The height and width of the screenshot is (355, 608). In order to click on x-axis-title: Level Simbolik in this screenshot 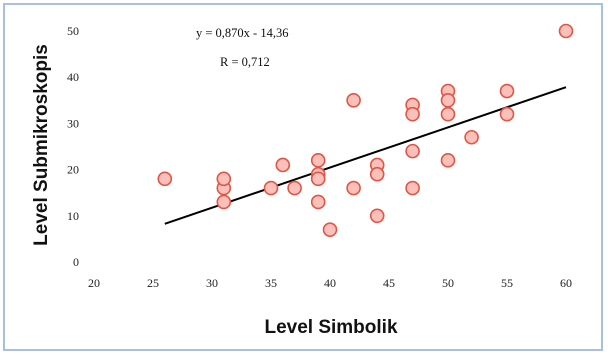, I will do `click(330, 327)`.